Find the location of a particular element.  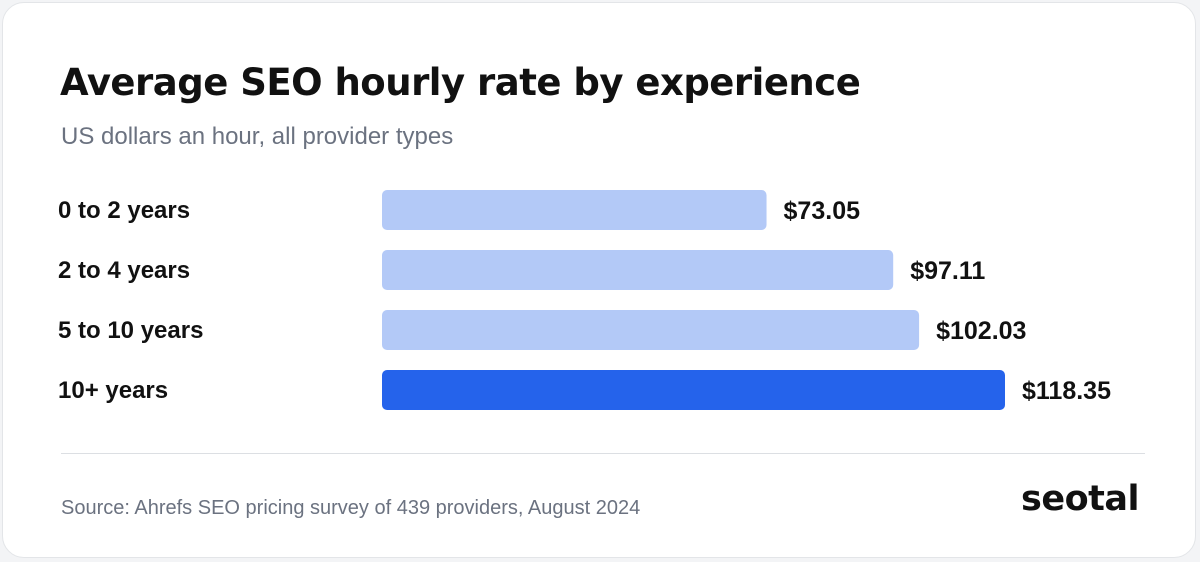

category-label: 0 to 2 years is located at coordinates (124, 210).